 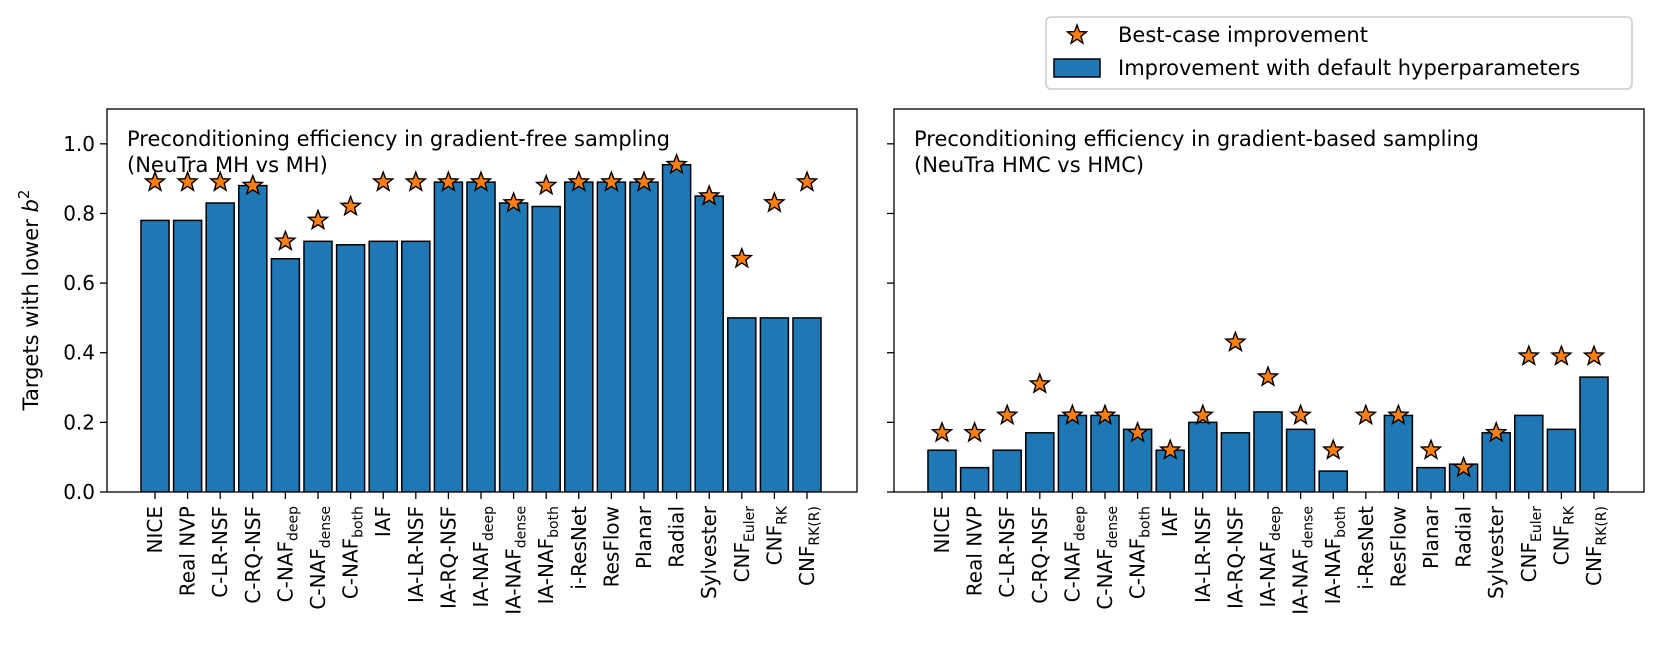 What do you see at coordinates (79, 144) in the screenshot?
I see `y-tick-label: 1.0` at bounding box center [79, 144].